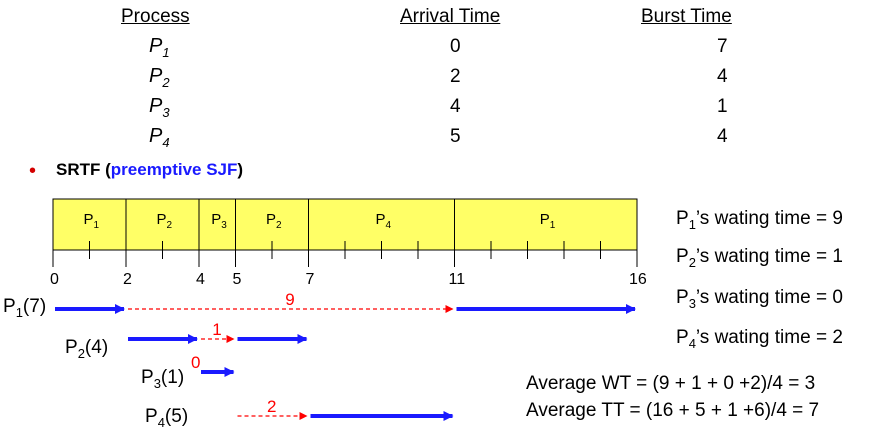  Describe the element at coordinates (759, 299) in the screenshot. I see `waiting-time-p3: P3’s wating time = 0` at that location.